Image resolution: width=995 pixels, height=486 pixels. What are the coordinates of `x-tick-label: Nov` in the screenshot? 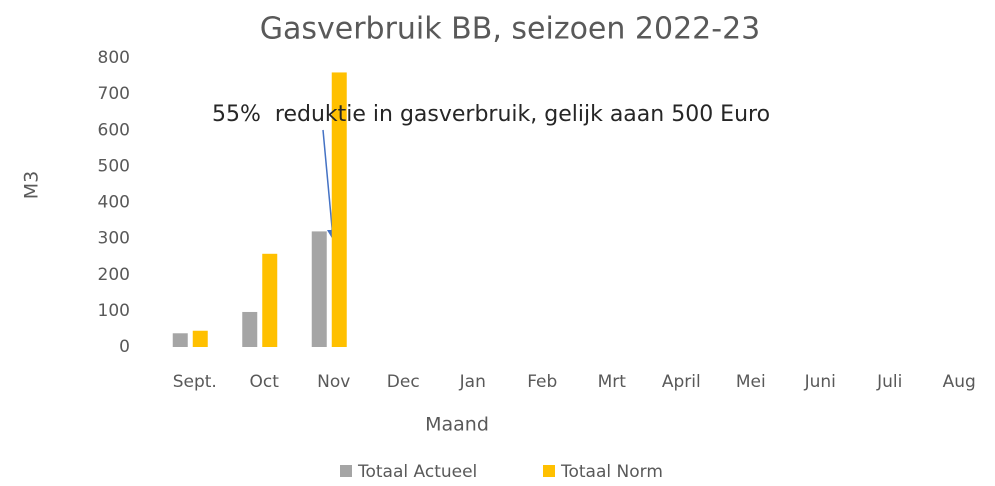 It's located at (333, 382).